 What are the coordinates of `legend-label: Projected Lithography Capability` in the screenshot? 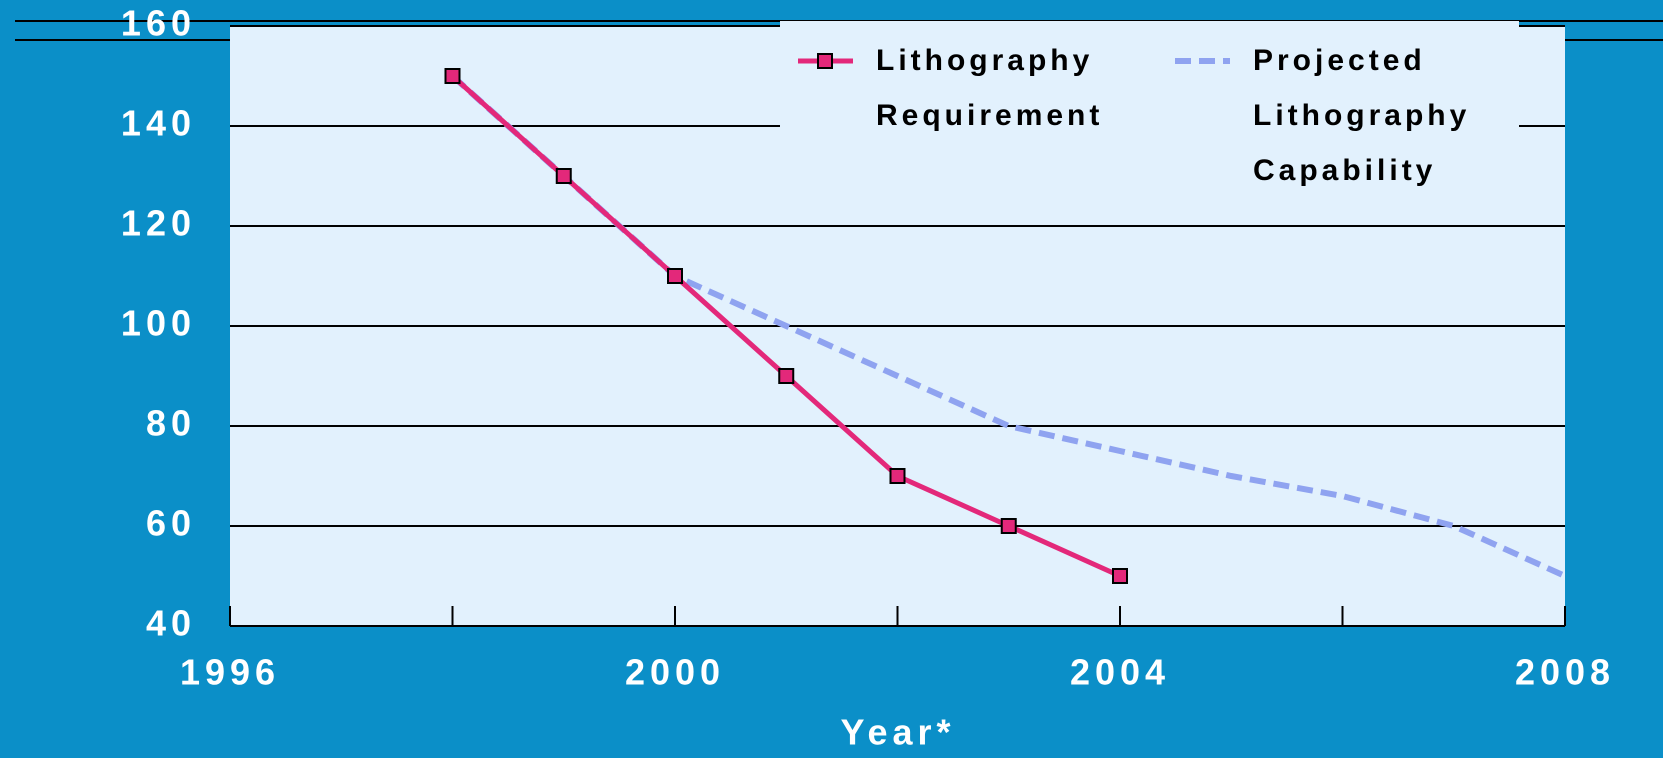 It's located at (1362, 115).